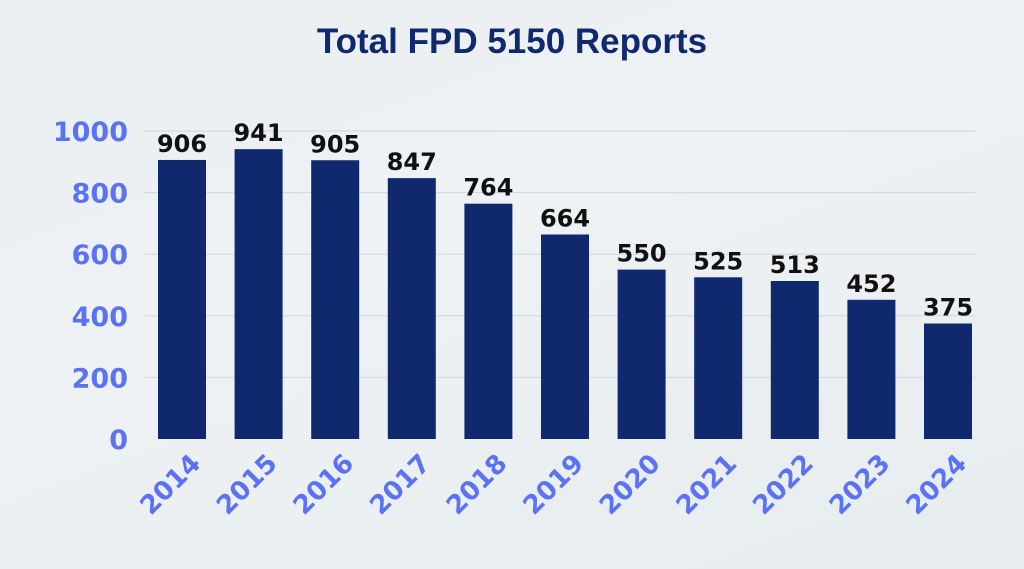 The width and height of the screenshot is (1024, 569). Describe the element at coordinates (948, 308) in the screenshot. I see `data-label: 375` at that location.